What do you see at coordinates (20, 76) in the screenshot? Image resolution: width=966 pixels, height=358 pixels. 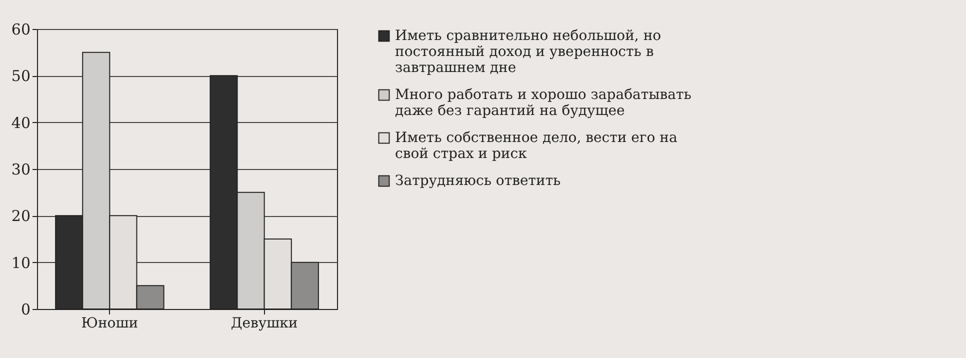 I see `y-tick-label: 50` at bounding box center [20, 76].